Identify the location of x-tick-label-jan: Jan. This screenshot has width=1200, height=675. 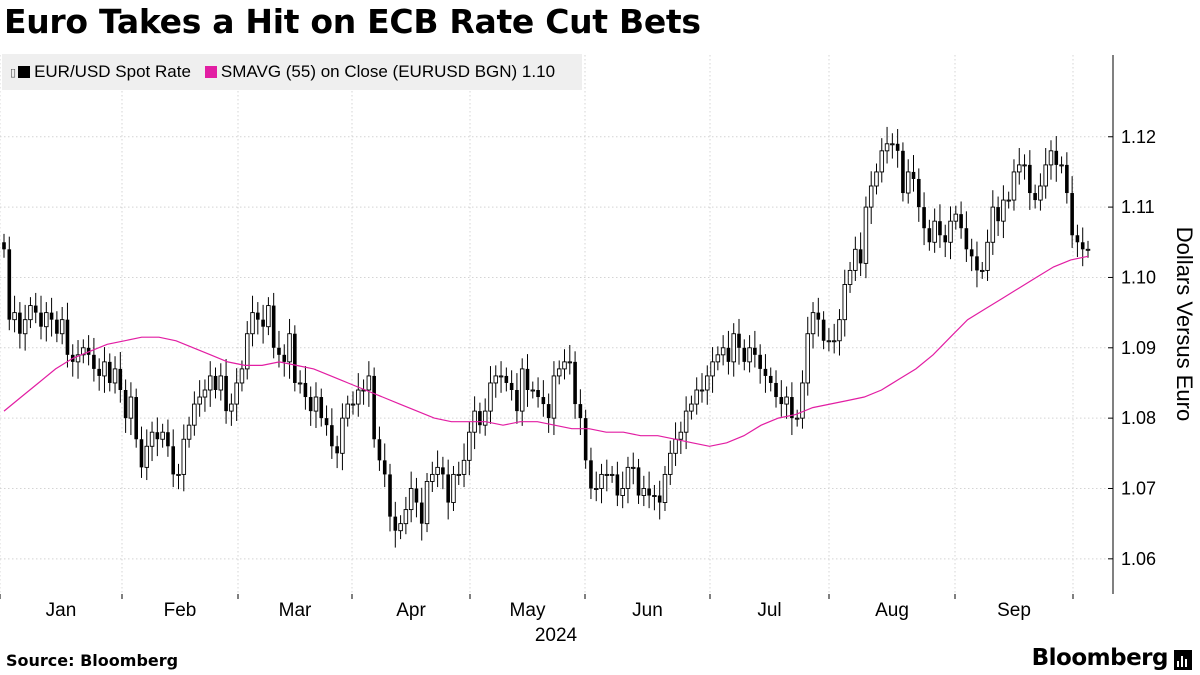
(61, 610).